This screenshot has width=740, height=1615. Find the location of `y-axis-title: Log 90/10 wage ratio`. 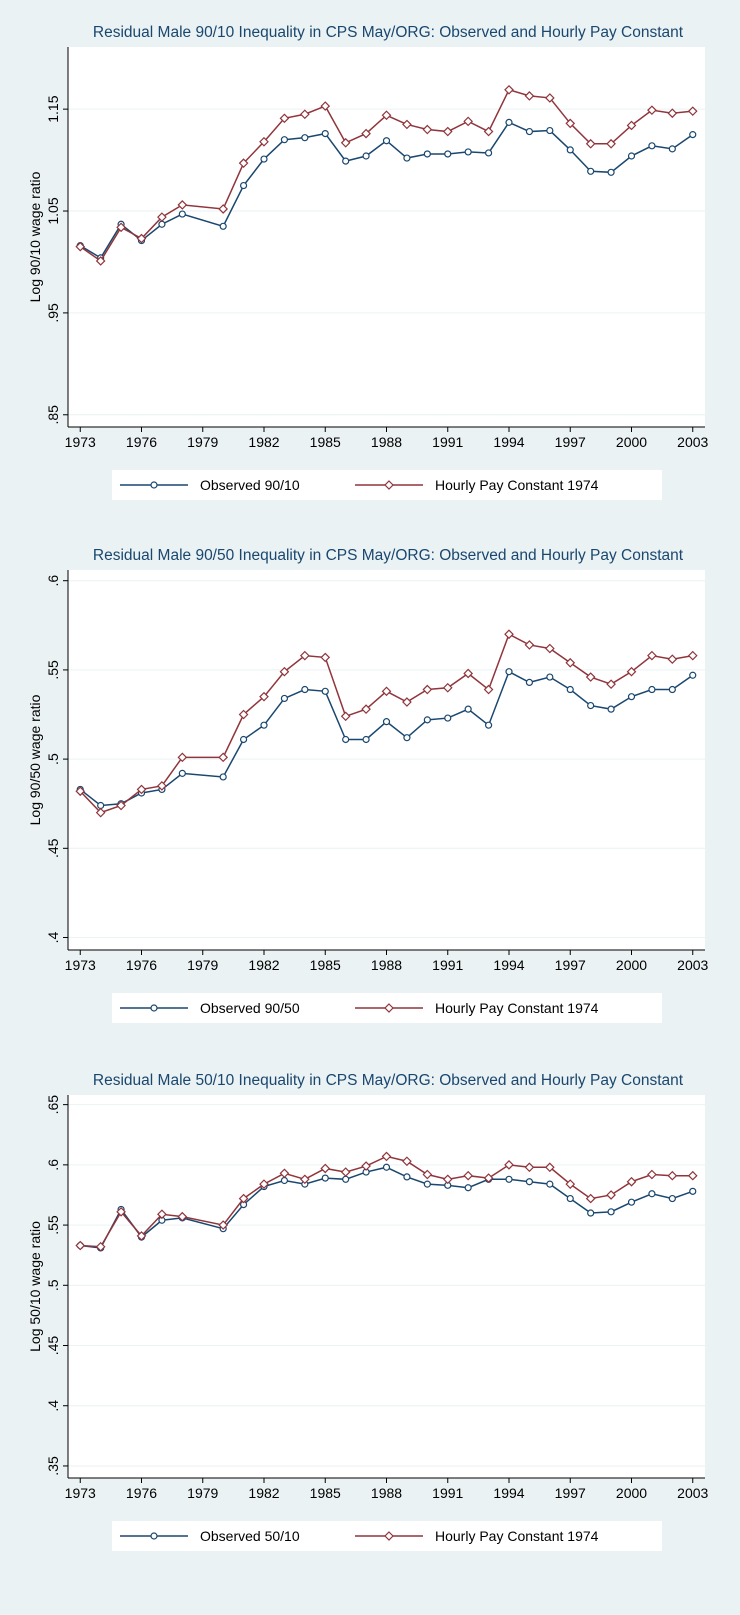

y-axis-title: Log 90/10 wage ratio is located at coordinates (35, 236).